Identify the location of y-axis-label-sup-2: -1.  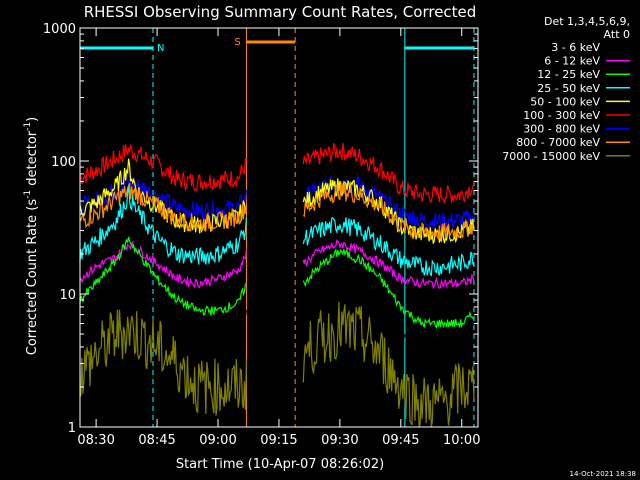
(28, 126).